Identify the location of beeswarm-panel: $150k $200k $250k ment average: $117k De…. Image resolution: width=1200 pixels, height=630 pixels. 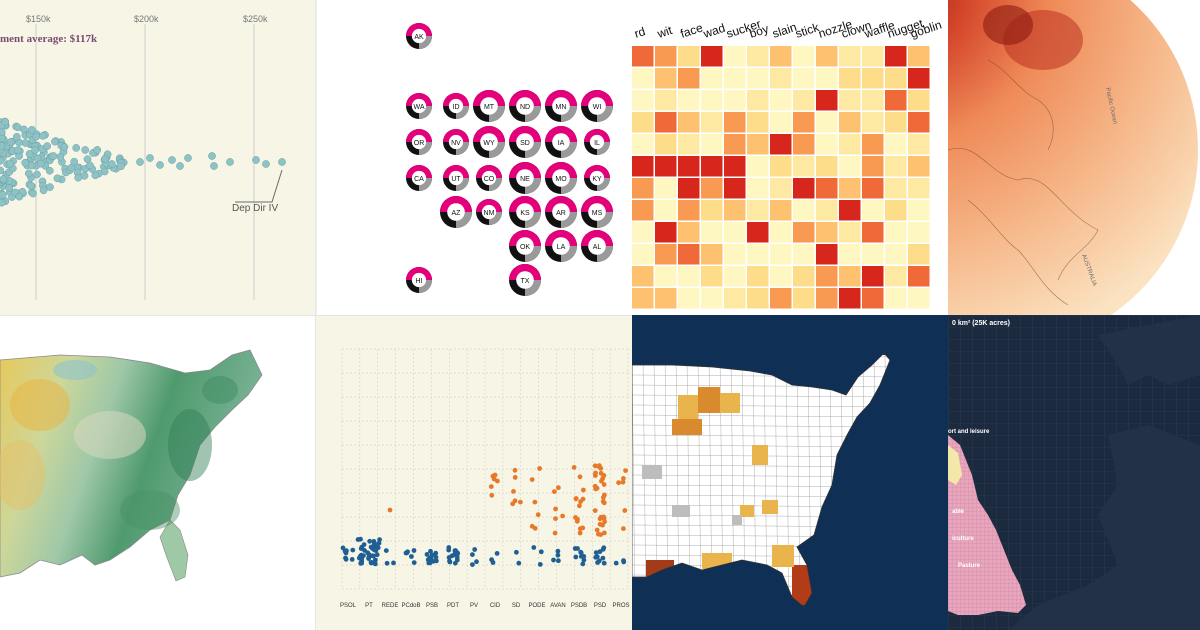
(158, 157).